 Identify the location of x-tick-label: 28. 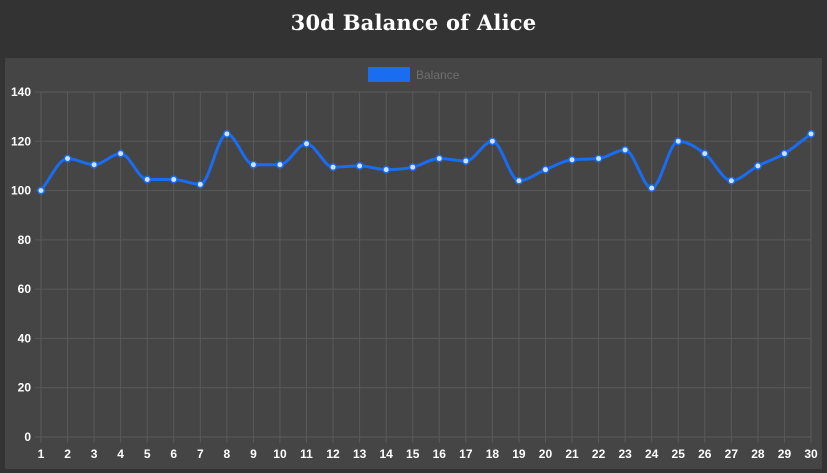
(758, 454).